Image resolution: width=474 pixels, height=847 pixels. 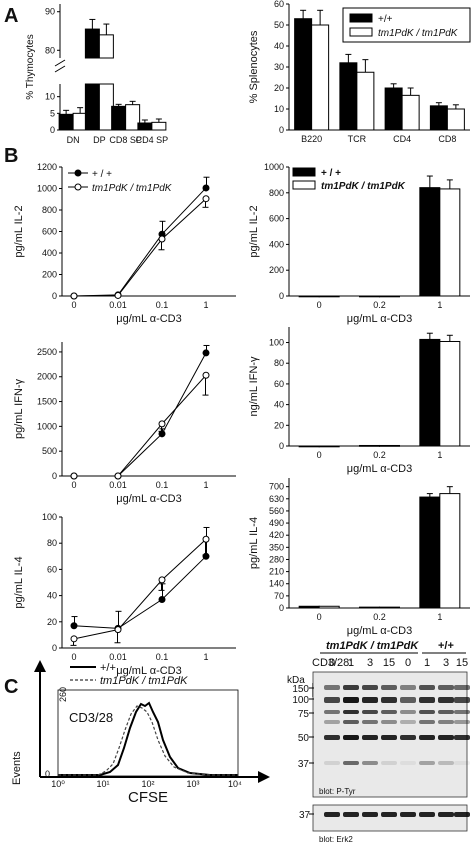 What do you see at coordinates (52, 543) in the screenshot?
I see `B-IL4-line-ytick-4: 80` at bounding box center [52, 543].